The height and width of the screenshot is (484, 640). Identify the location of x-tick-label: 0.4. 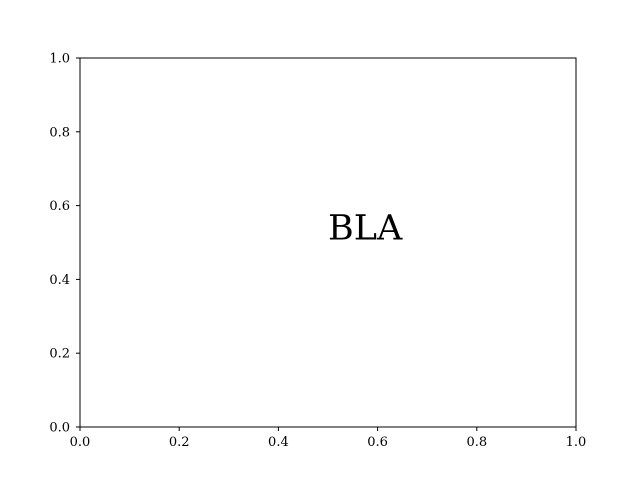
(278, 442).